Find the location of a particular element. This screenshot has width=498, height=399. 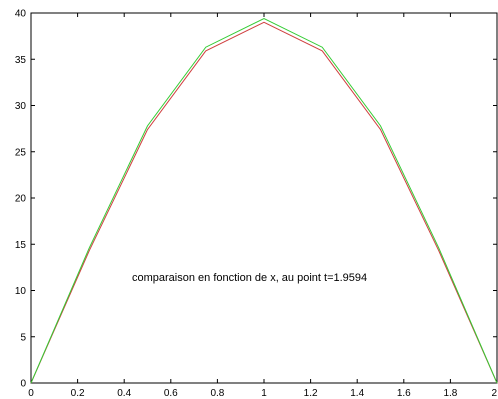

y-tick-label: 0 is located at coordinates (23, 384).